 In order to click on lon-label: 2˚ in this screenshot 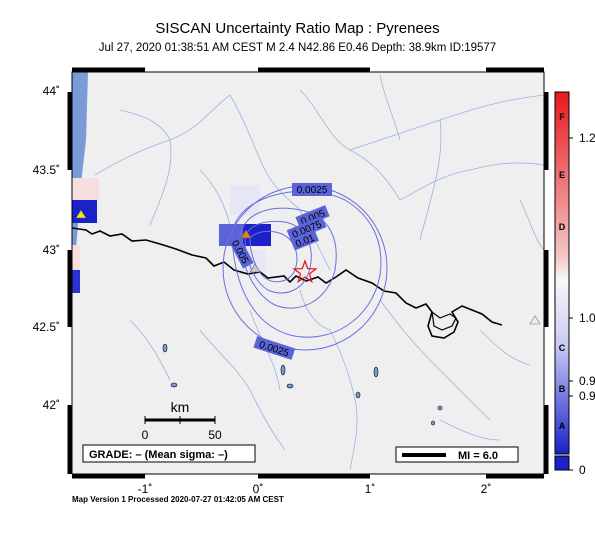, I will do `click(486, 489)`.